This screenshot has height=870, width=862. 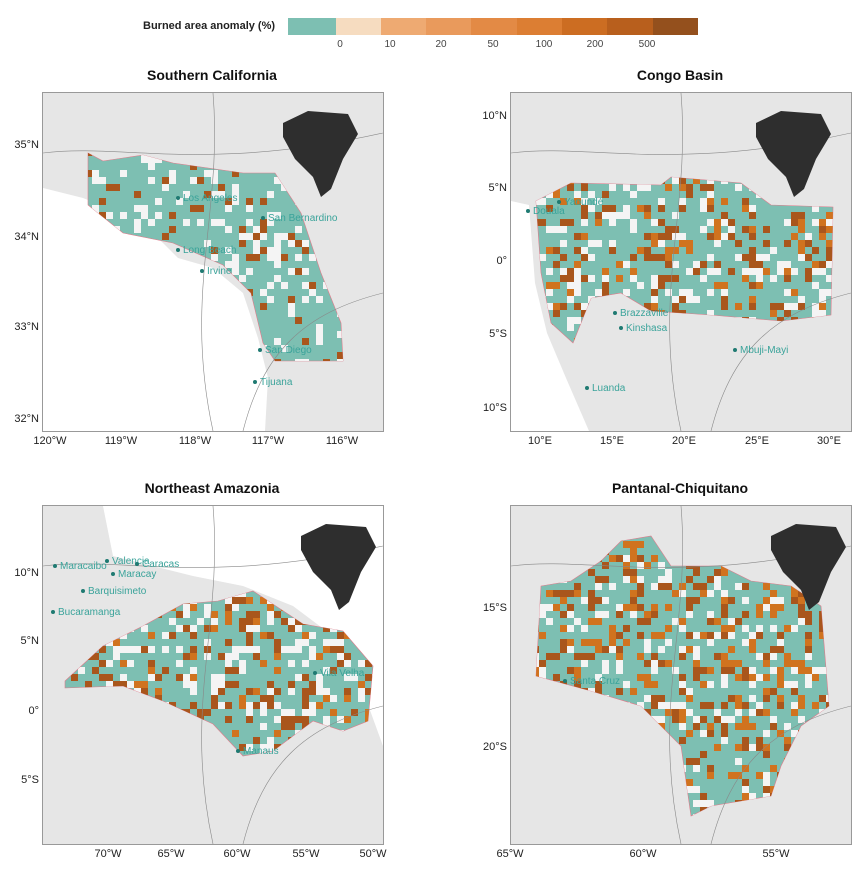 I want to click on legend-title: Burned area anomaly (%), so click(x=209, y=26).